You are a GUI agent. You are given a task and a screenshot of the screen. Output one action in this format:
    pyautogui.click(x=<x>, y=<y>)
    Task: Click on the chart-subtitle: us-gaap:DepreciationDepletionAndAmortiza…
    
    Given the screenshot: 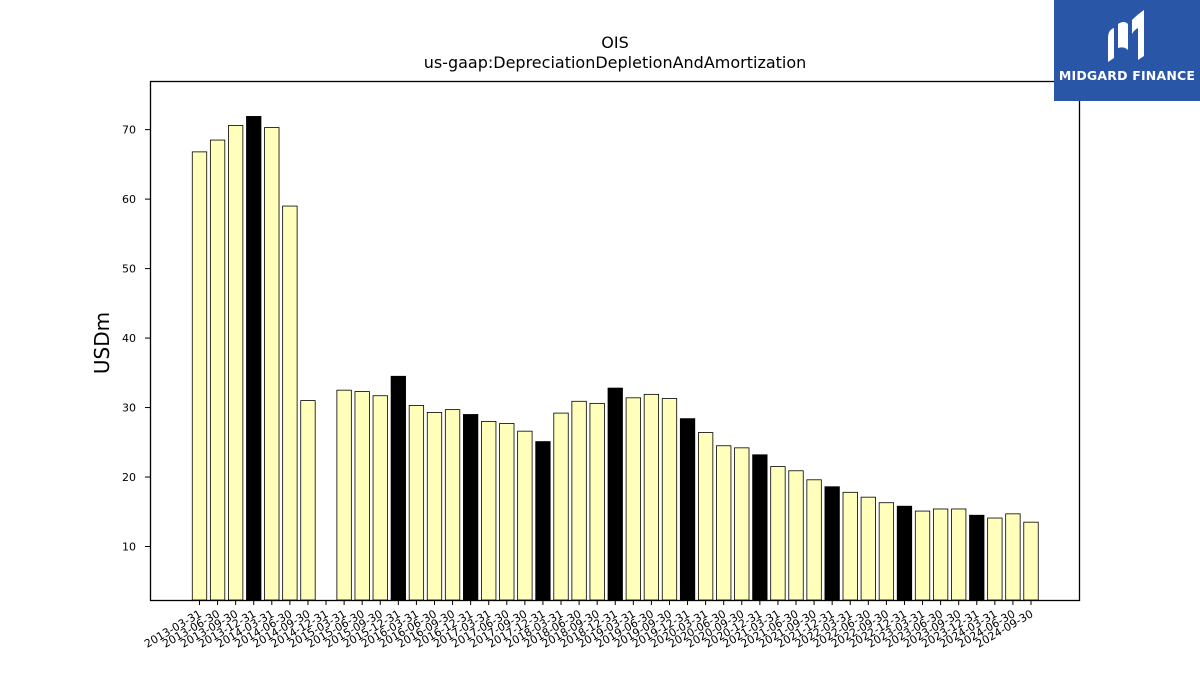 What is the action you would take?
    pyautogui.click(x=615, y=62)
    